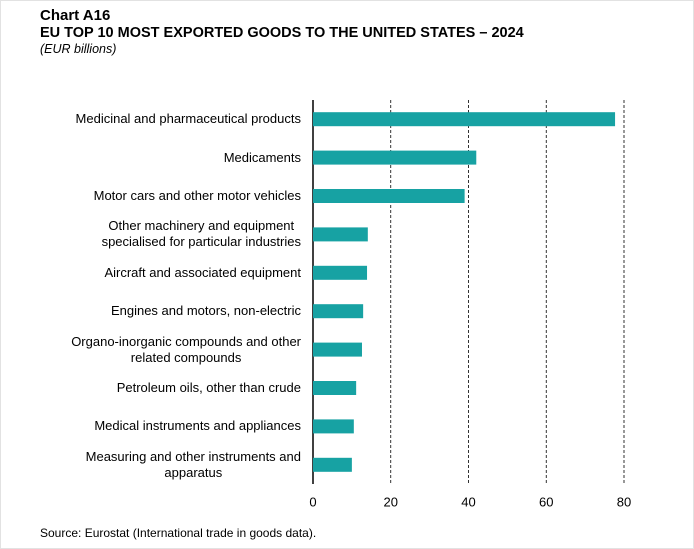 The width and height of the screenshot is (694, 549). Describe the element at coordinates (205, 311) in the screenshot. I see `category-label: Engines and motors, non-electric` at that location.